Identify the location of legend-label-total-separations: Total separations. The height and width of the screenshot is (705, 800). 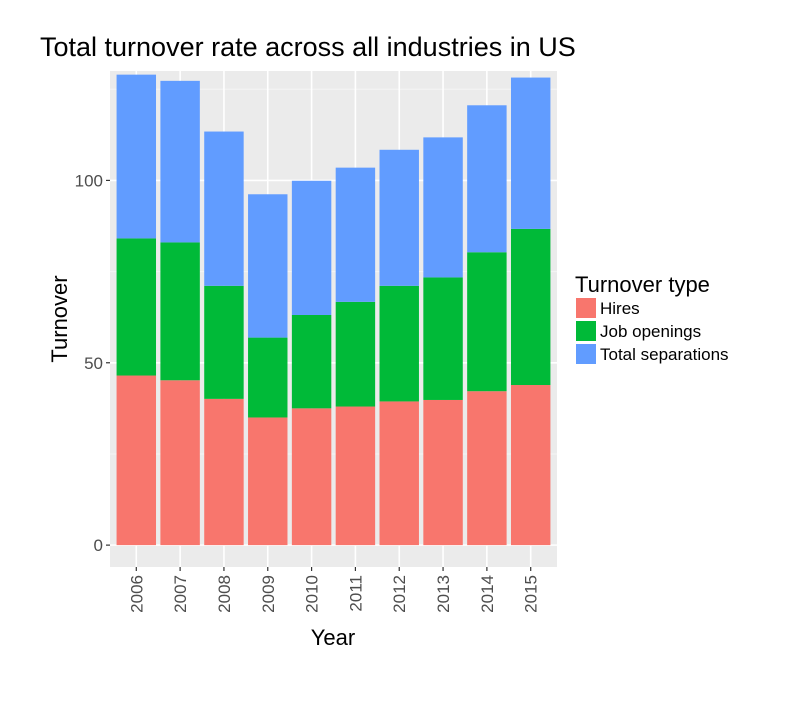
(664, 354).